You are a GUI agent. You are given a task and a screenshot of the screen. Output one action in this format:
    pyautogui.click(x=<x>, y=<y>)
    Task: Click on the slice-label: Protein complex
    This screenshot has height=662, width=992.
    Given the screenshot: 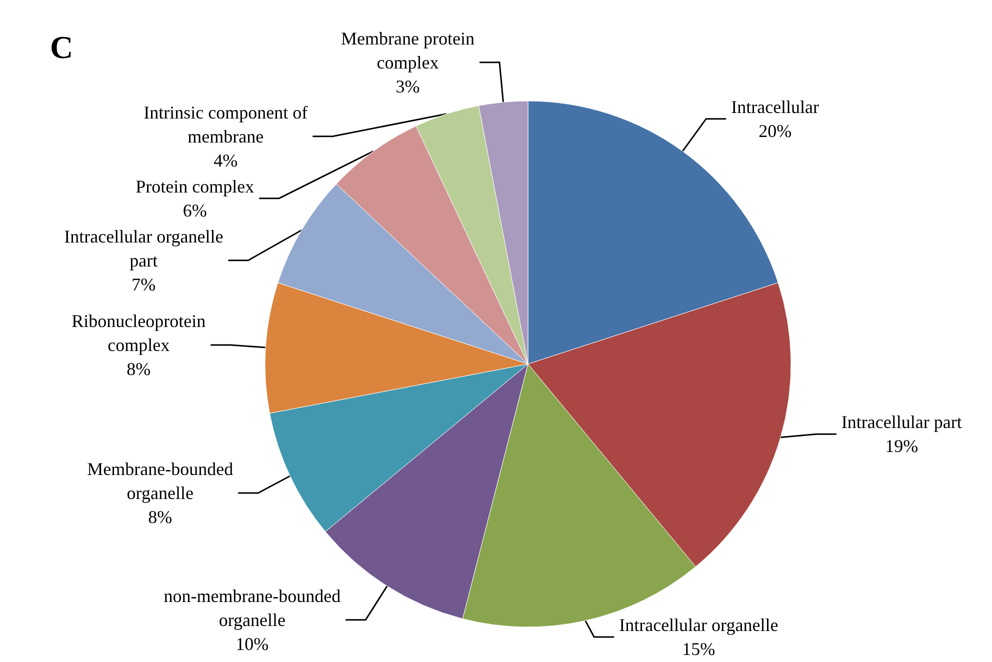 What is the action you would take?
    pyautogui.click(x=195, y=186)
    